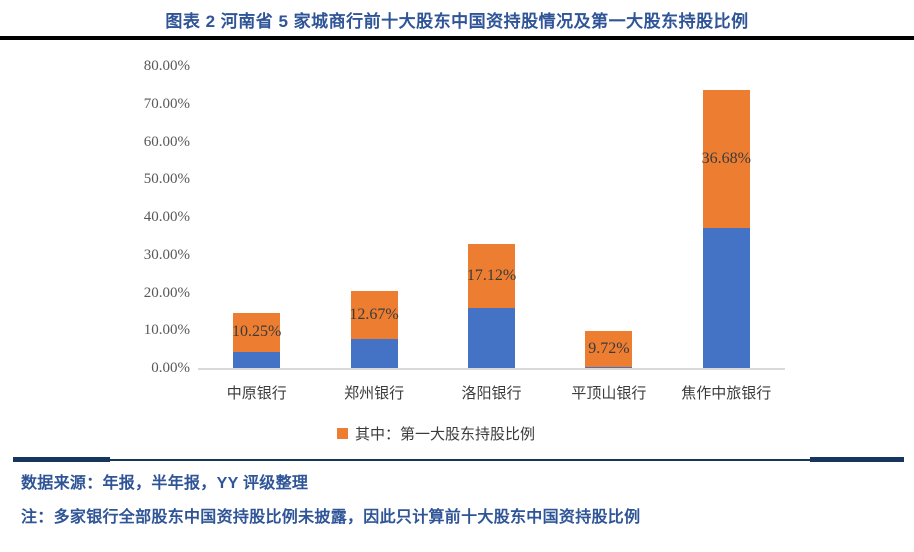 Image resolution: width=914 pixels, height=552 pixels. Describe the element at coordinates (165, 483) in the screenshot. I see `data-source-text: 数据来源：年报，半年报，YY 评级整理` at that location.